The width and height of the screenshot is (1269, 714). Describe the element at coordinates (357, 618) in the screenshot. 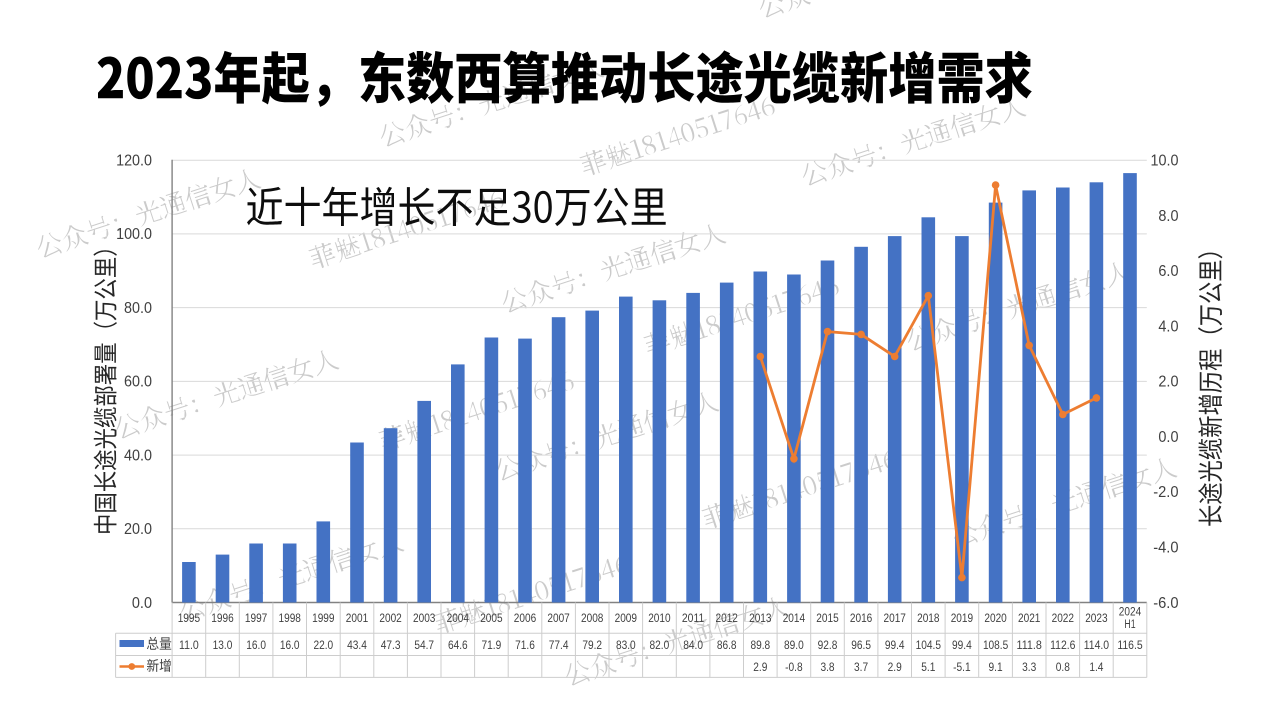

I see `svg-text: 2001` at that location.